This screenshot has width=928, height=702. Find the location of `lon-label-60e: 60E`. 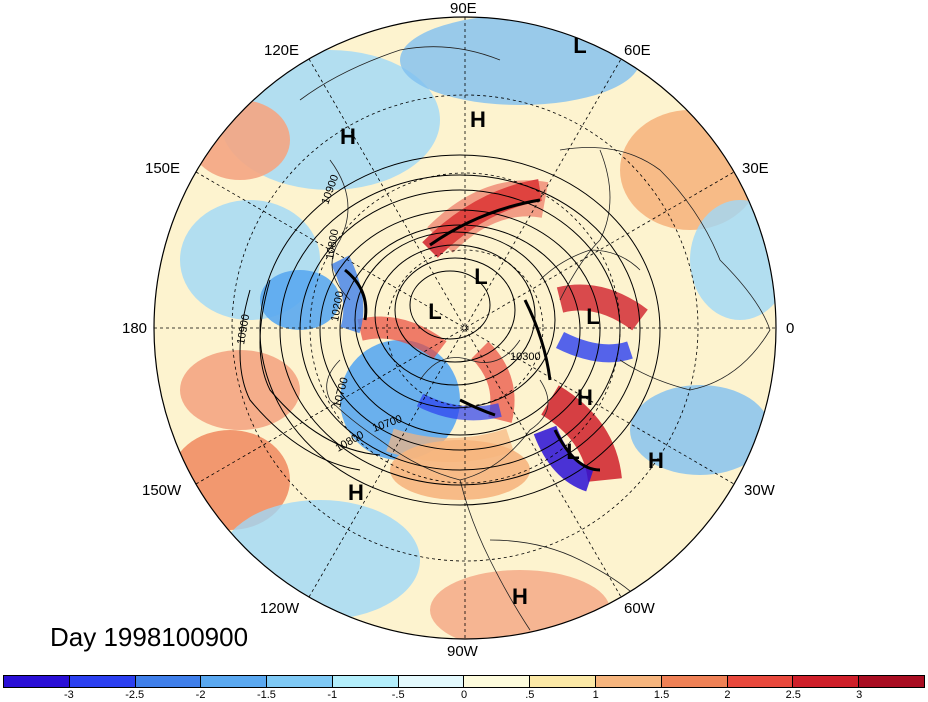

lon-label-60e: 60E is located at coordinates (637, 50).